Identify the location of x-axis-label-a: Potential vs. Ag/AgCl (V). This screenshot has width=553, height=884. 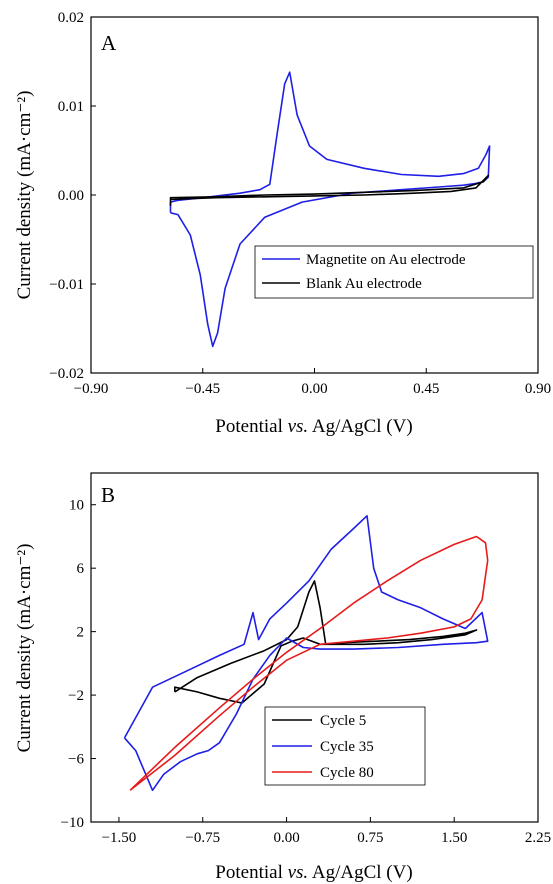
(313, 426).